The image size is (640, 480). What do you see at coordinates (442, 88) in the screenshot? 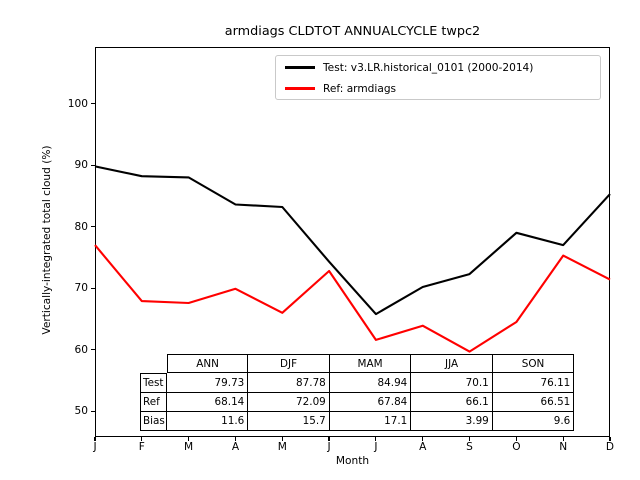
I see `legend-entry-ref: Ref: armdiags` at bounding box center [442, 88].